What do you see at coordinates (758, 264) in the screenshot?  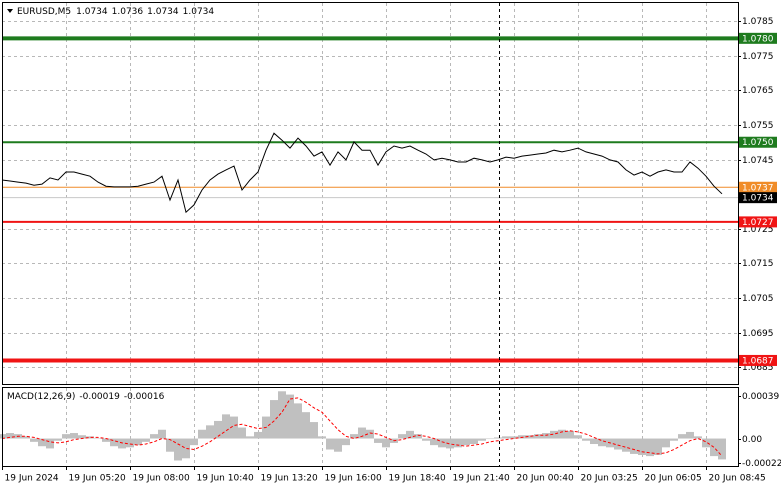 I see `y-tick-label: 1.0715` at bounding box center [758, 264].